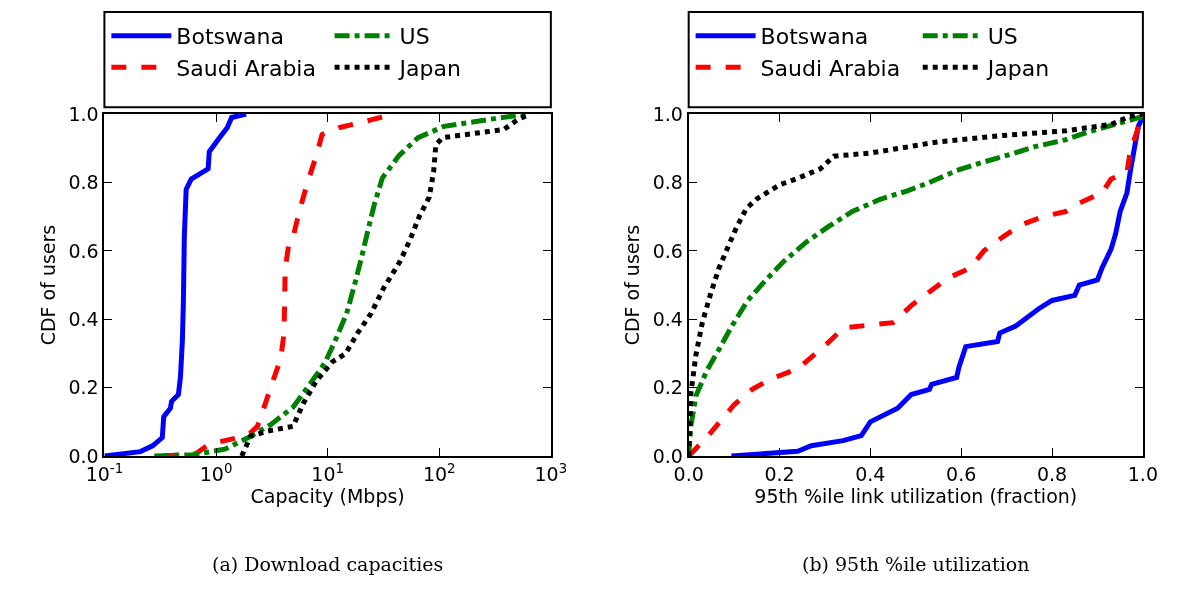 This screenshot has width=1188, height=600. I want to click on x-tick-label: 0.8, so click(1052, 473).